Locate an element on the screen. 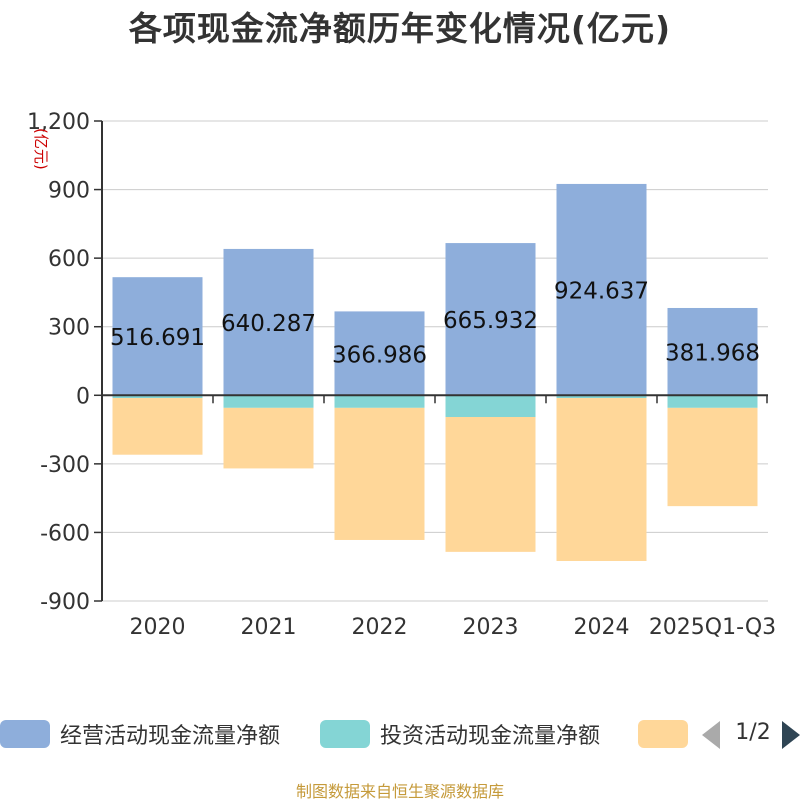 This screenshot has width=800, height=802. legend: 经营活动现金流量净额 投资活动现金流量净额 1/2 is located at coordinates (400, 734).